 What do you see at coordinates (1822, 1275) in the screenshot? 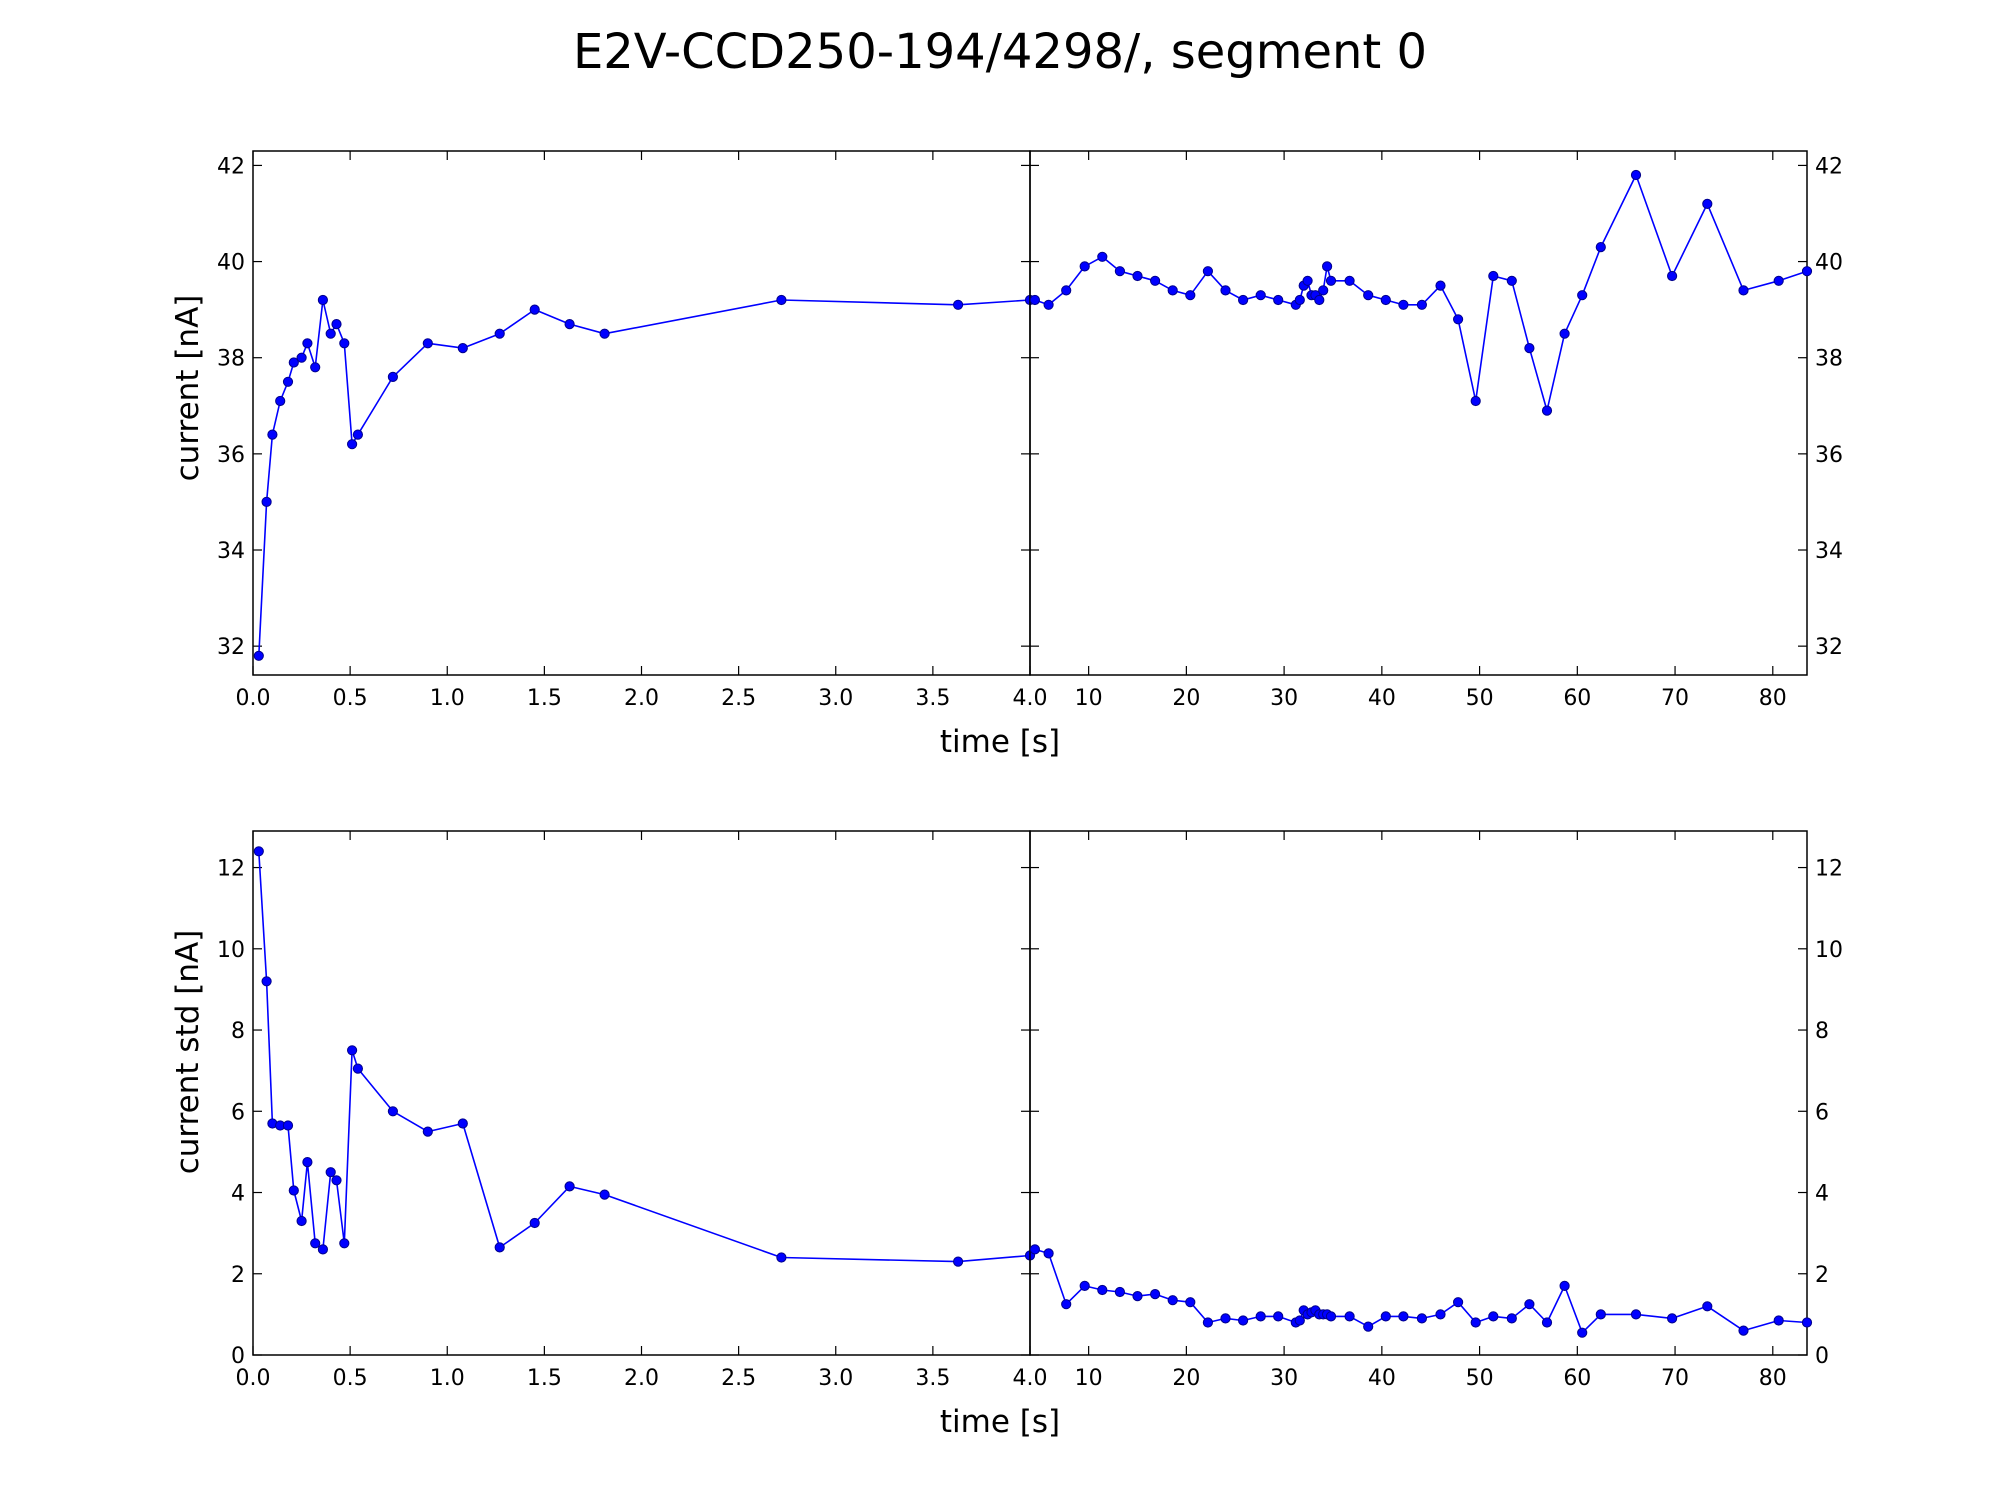
I see `y-tick-label: 2` at bounding box center [1822, 1275].